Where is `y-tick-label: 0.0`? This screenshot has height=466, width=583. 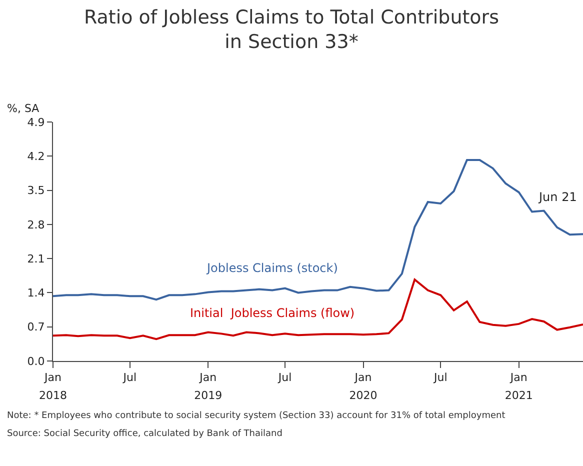 y-tick-label: 0.0 is located at coordinates (36, 361).